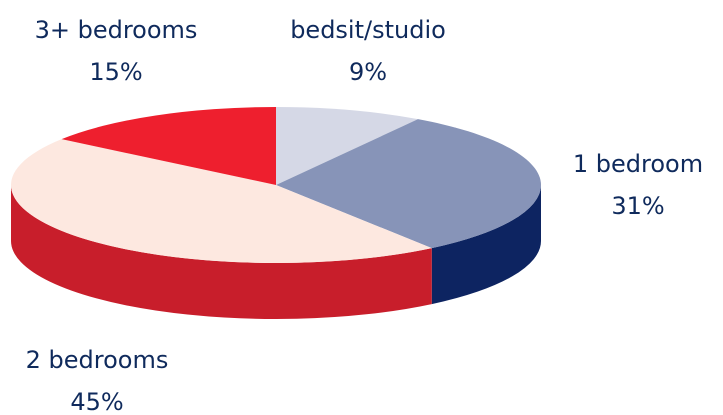  What do you see at coordinates (97, 380) in the screenshot?
I see `label-2-bedrooms: 2 bedrooms 45%` at bounding box center [97, 380].